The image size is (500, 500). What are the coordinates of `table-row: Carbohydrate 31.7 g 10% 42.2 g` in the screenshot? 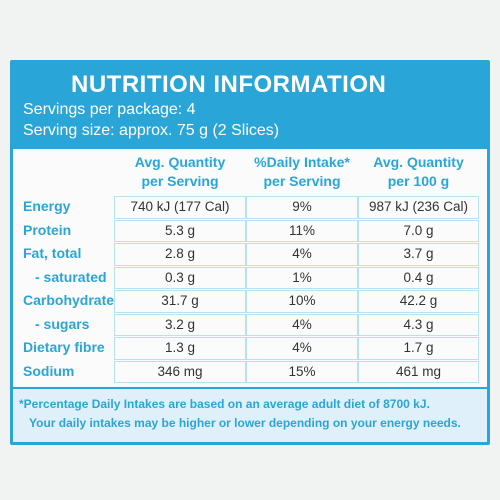 It's located at (251, 302).